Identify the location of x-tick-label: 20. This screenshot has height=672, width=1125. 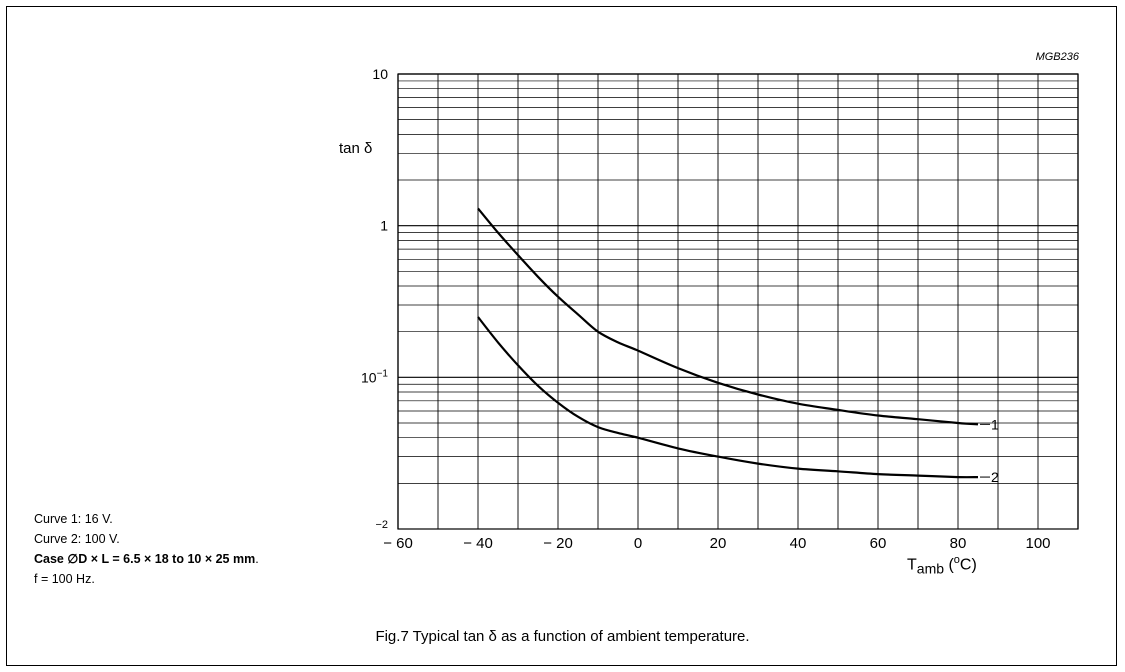
(718, 543).